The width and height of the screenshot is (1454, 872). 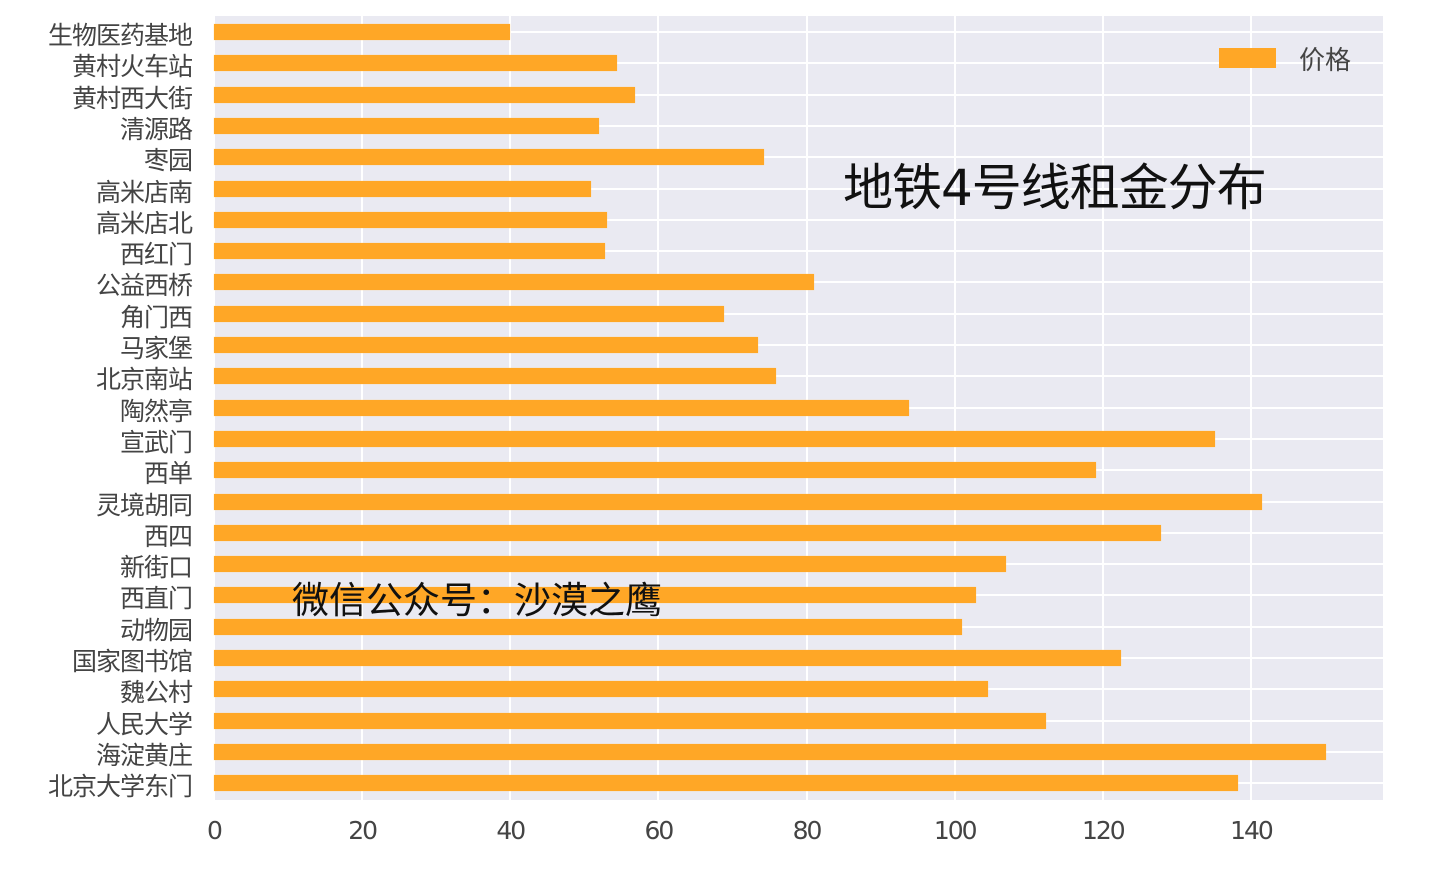 I want to click on y-category-label: 生物医药基地, so click(x=120, y=35).